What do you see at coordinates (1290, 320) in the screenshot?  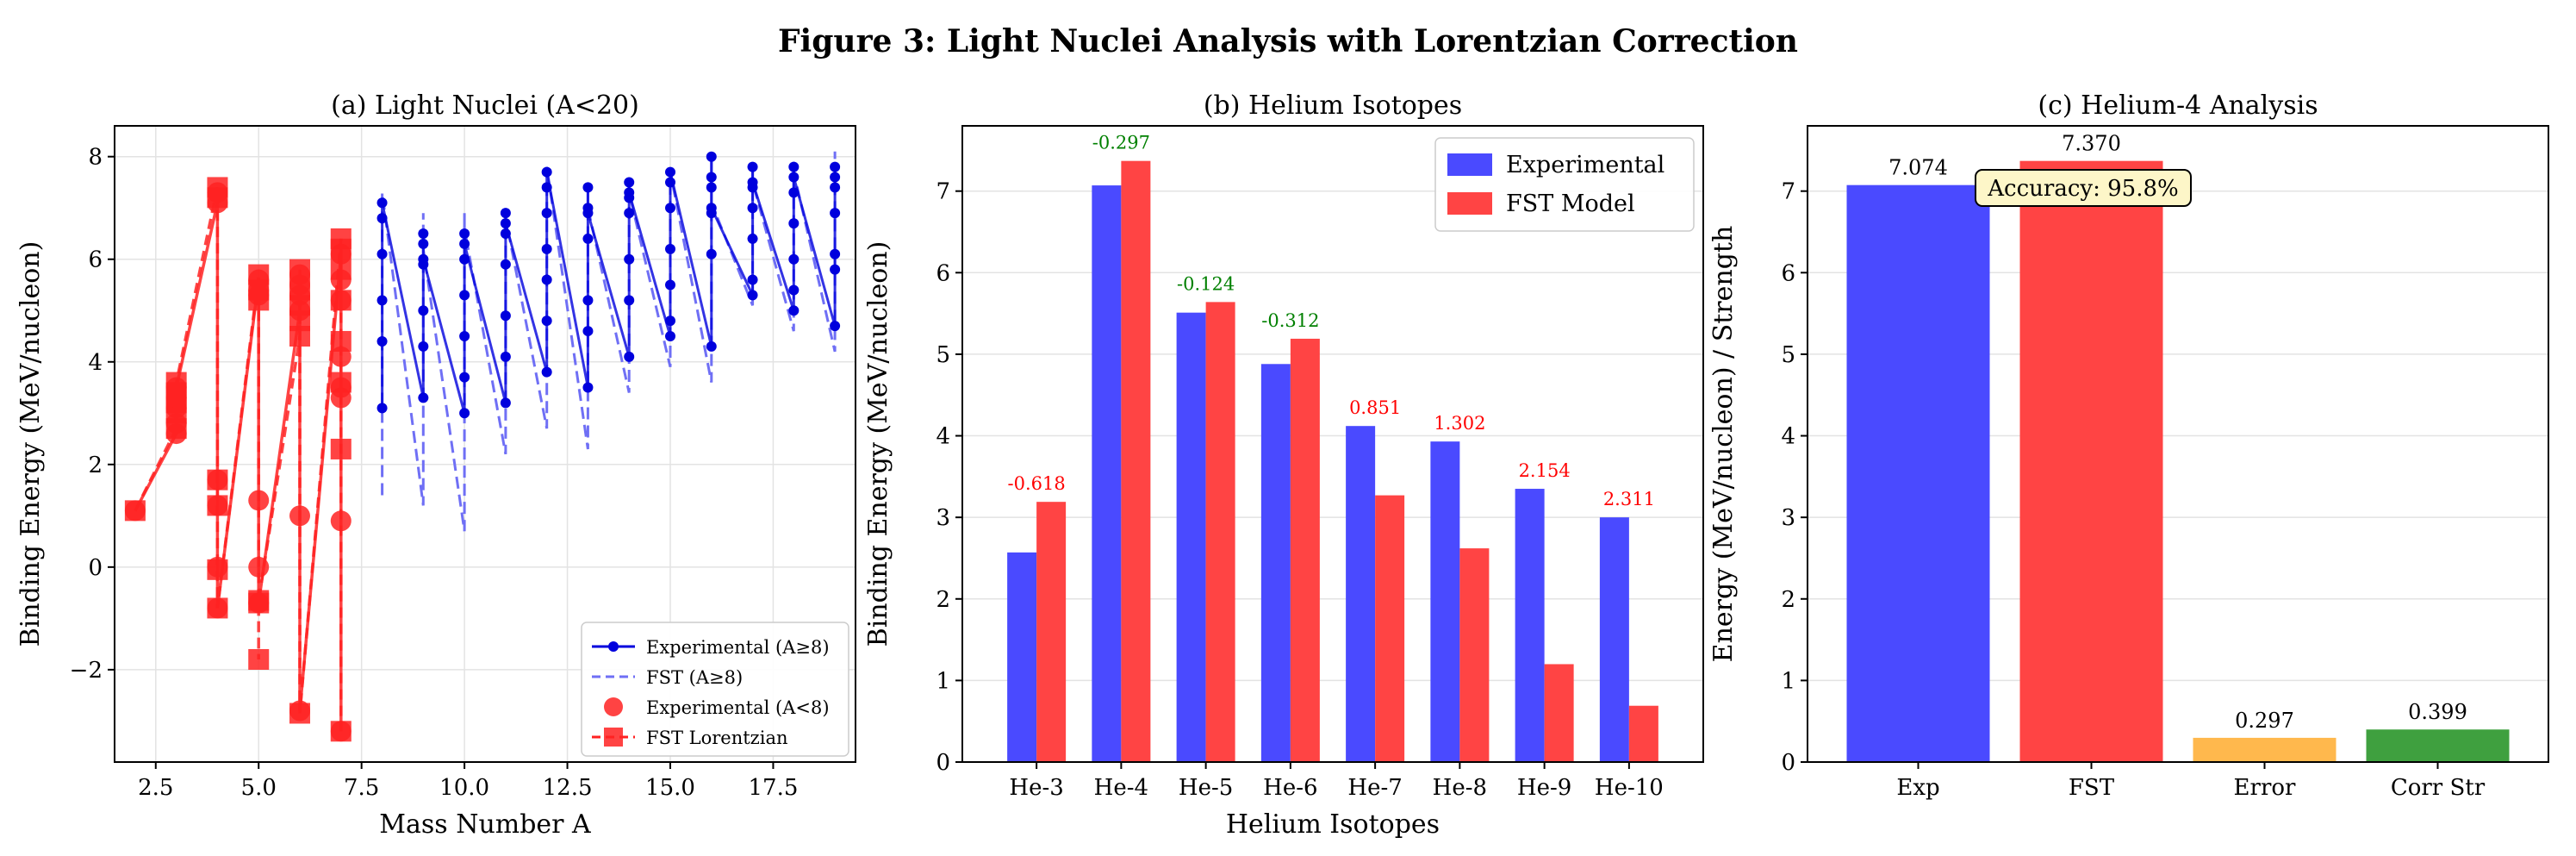 I see `difference-label: -0.312` at bounding box center [1290, 320].